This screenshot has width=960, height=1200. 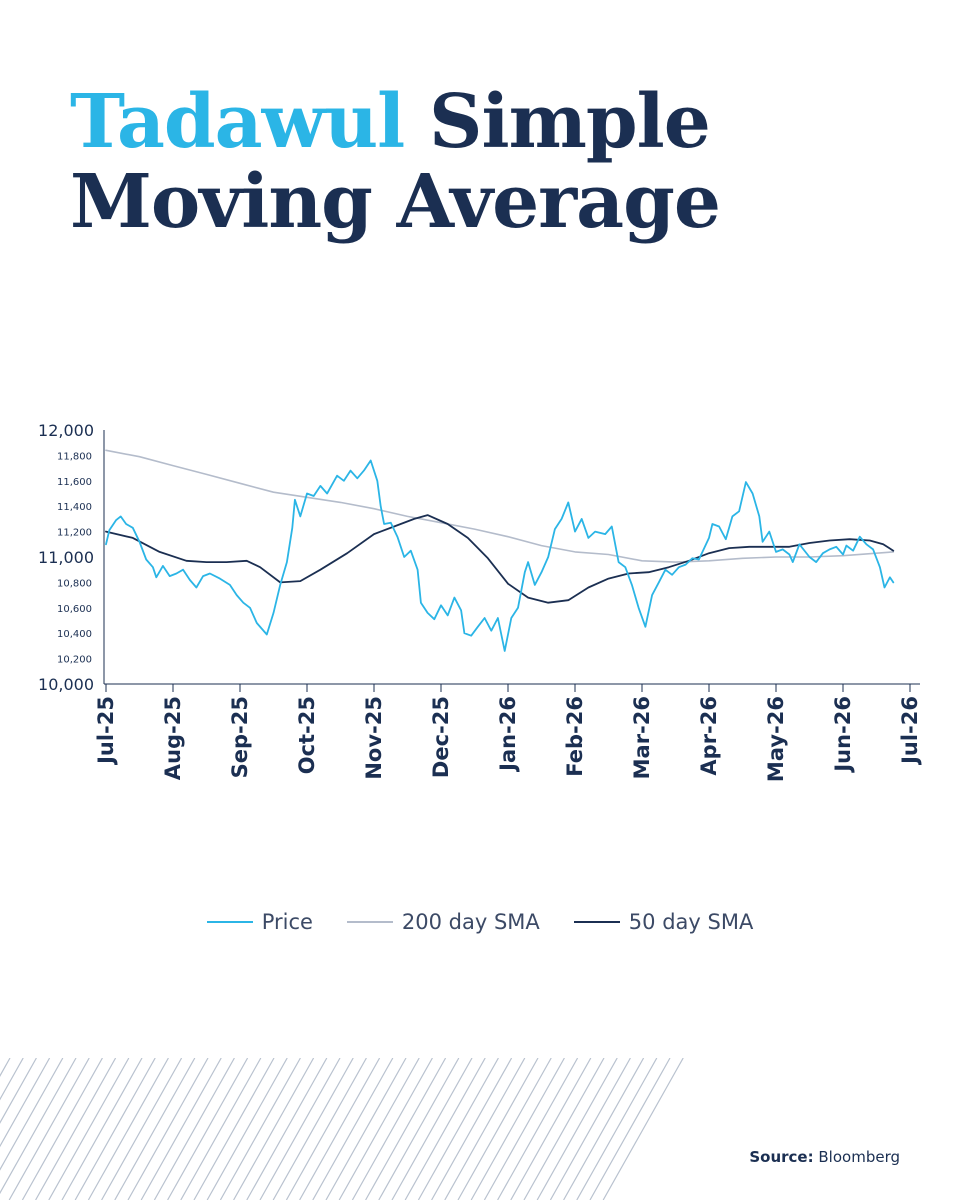 I want to click on legend: Price 200 day SMA 50 day SMA, so click(x=480, y=922).